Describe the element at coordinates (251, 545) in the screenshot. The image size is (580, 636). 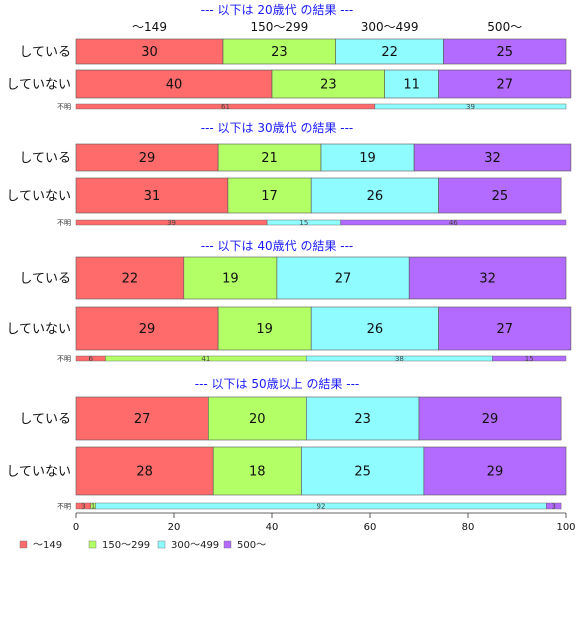
I see `legend-label: 500〜` at that location.